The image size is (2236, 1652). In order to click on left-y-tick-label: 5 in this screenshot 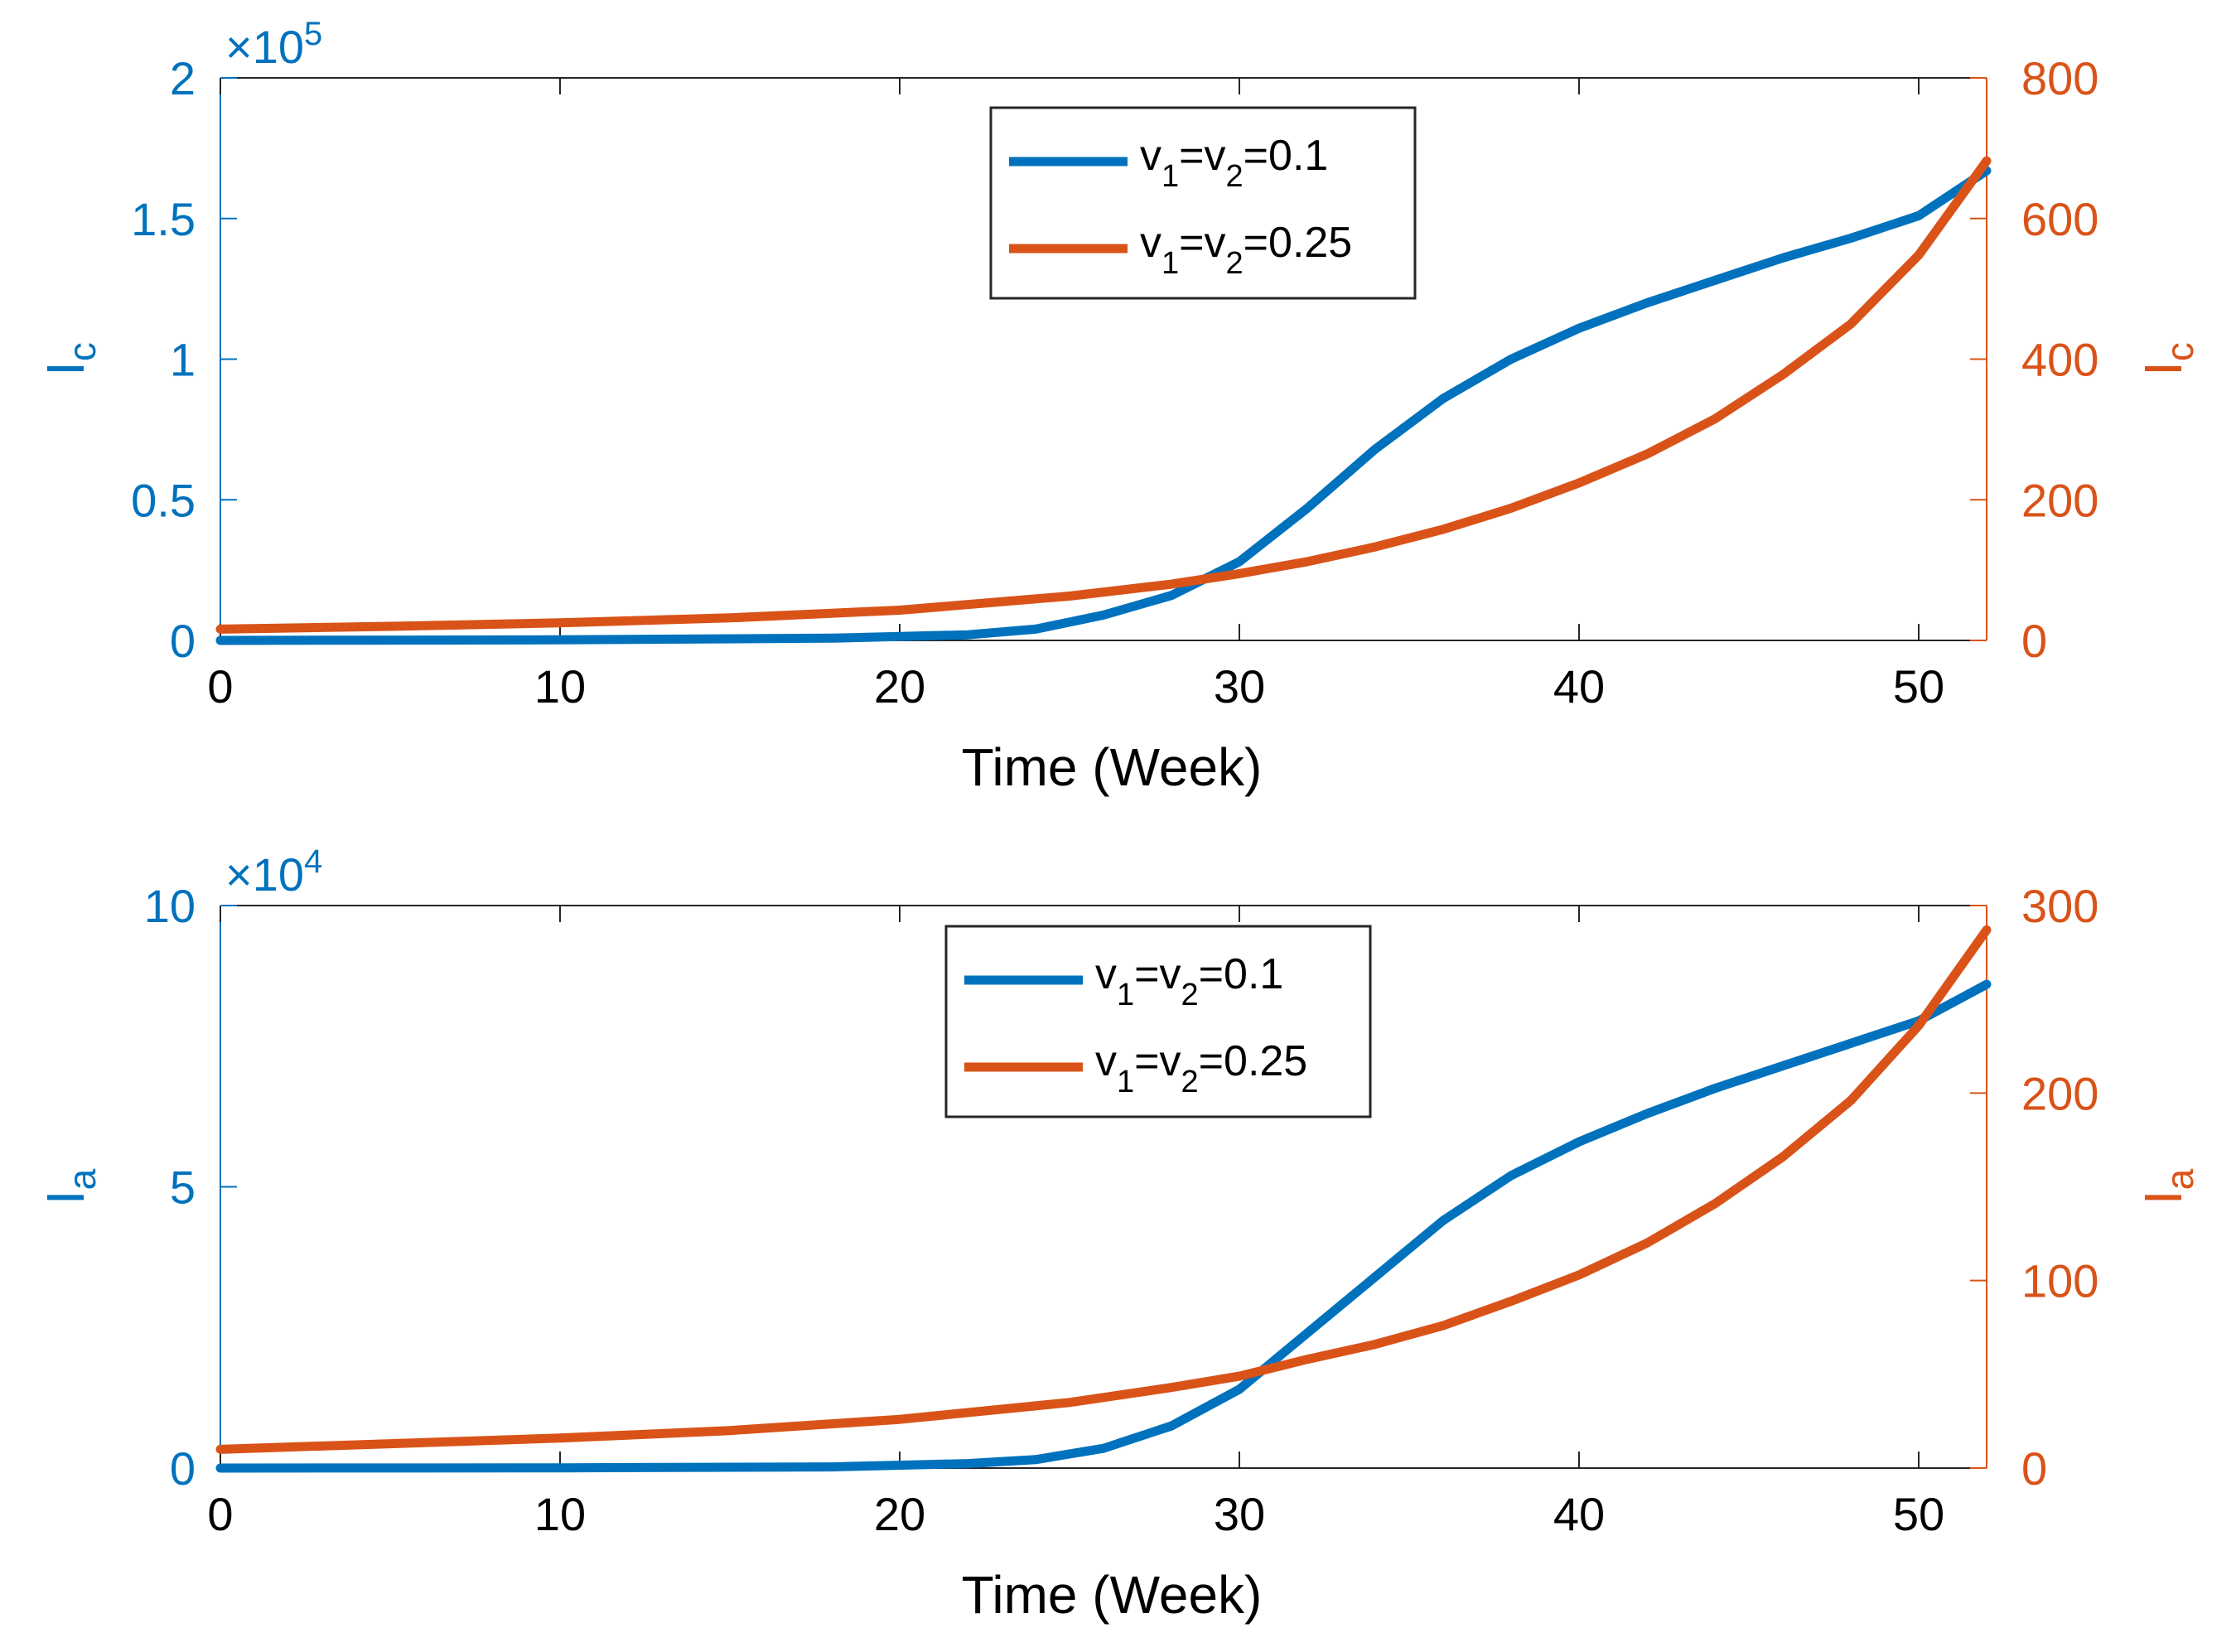, I will do `click(183, 1188)`.